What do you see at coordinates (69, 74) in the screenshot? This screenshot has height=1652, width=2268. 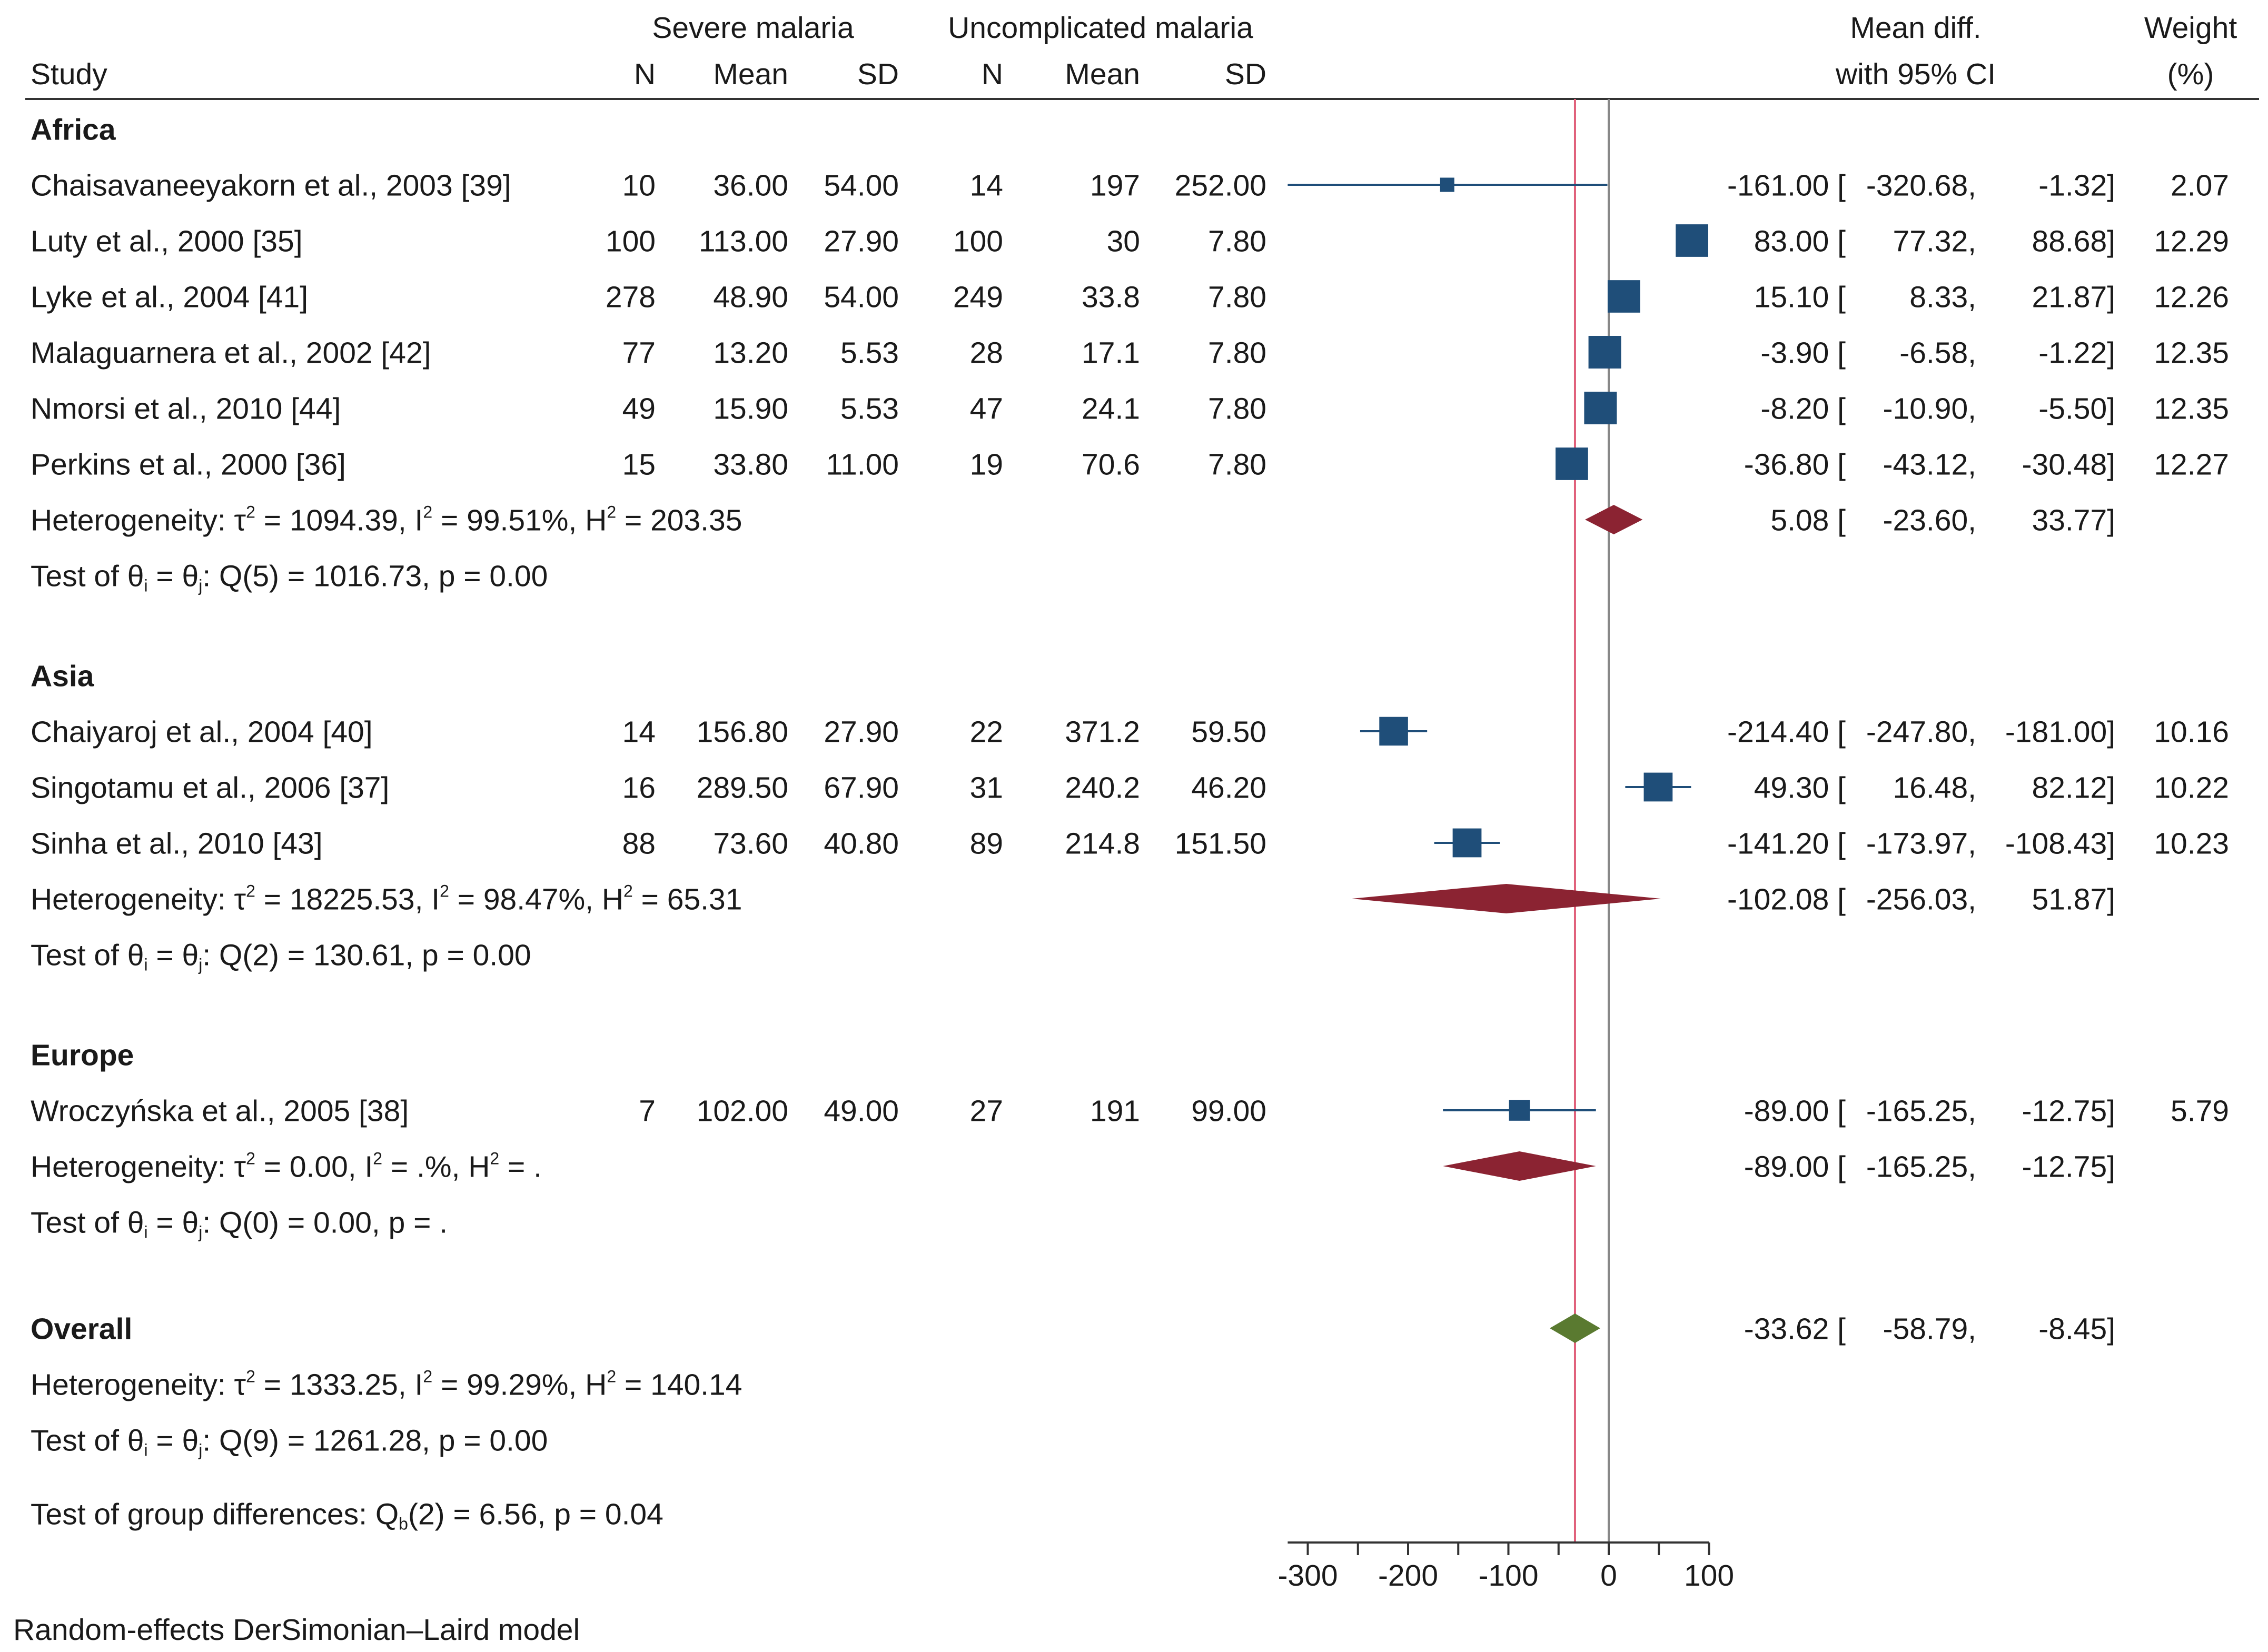 I see `header-study: Study` at bounding box center [69, 74].